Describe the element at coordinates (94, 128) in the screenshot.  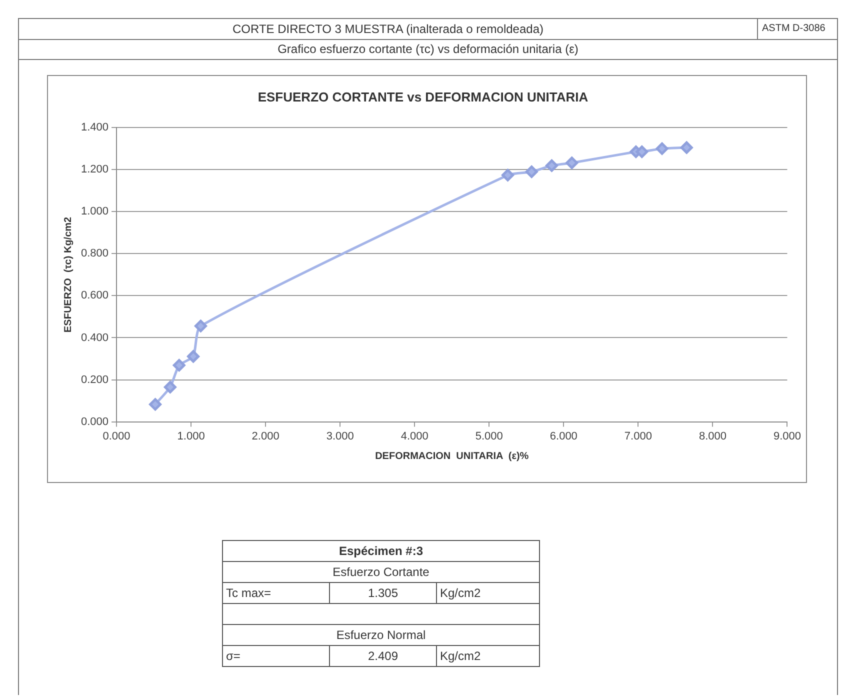
I see `y-tick-label: 1.400` at that location.